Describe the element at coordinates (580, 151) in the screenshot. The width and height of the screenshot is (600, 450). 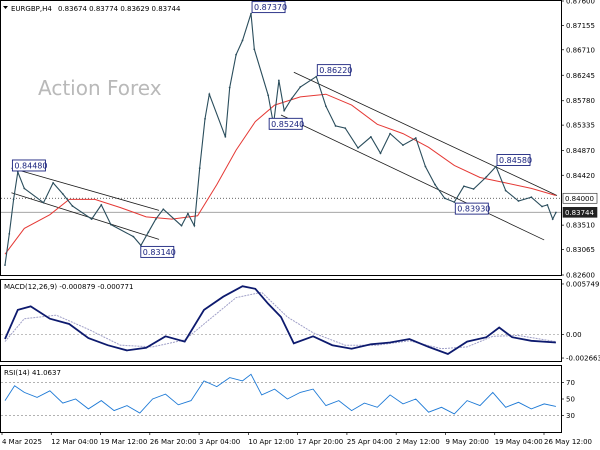
I see `y-tick-label: 0.84870` at that location.